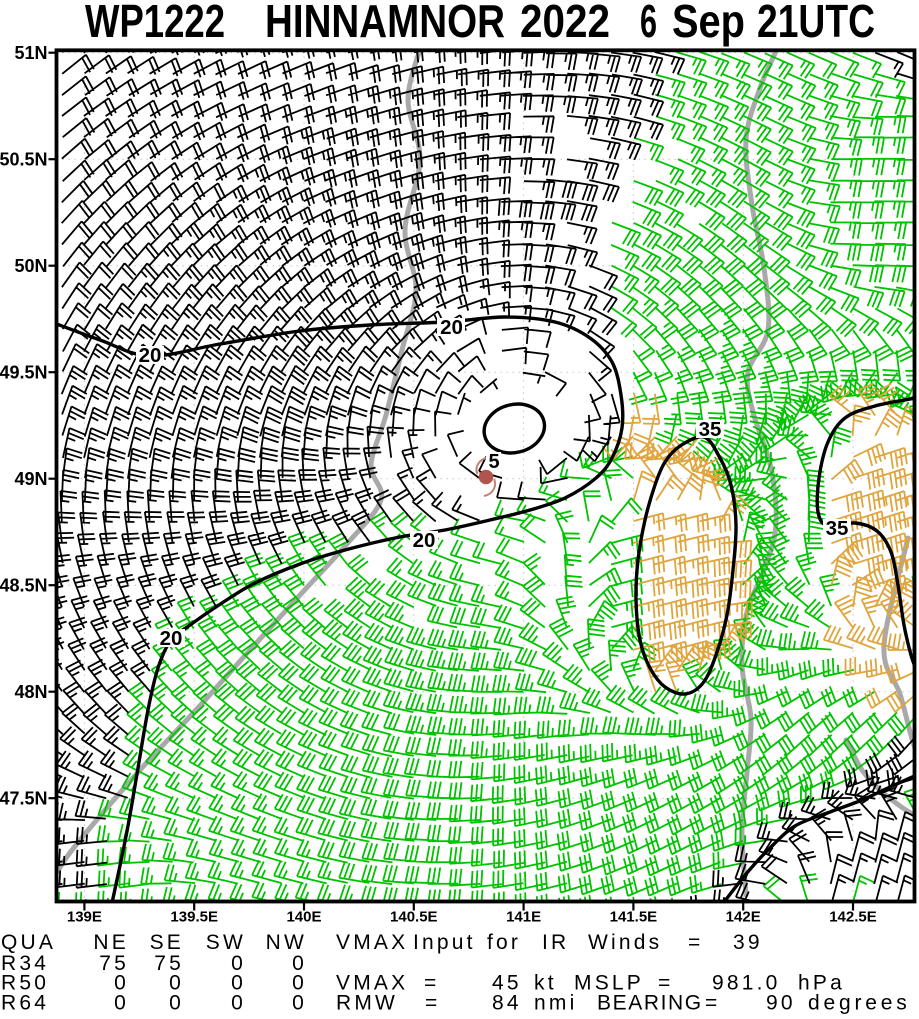 Image resolution: width=919 pixels, height=1019 pixels. I want to click on svg-text: nmi, so click(555, 1003).